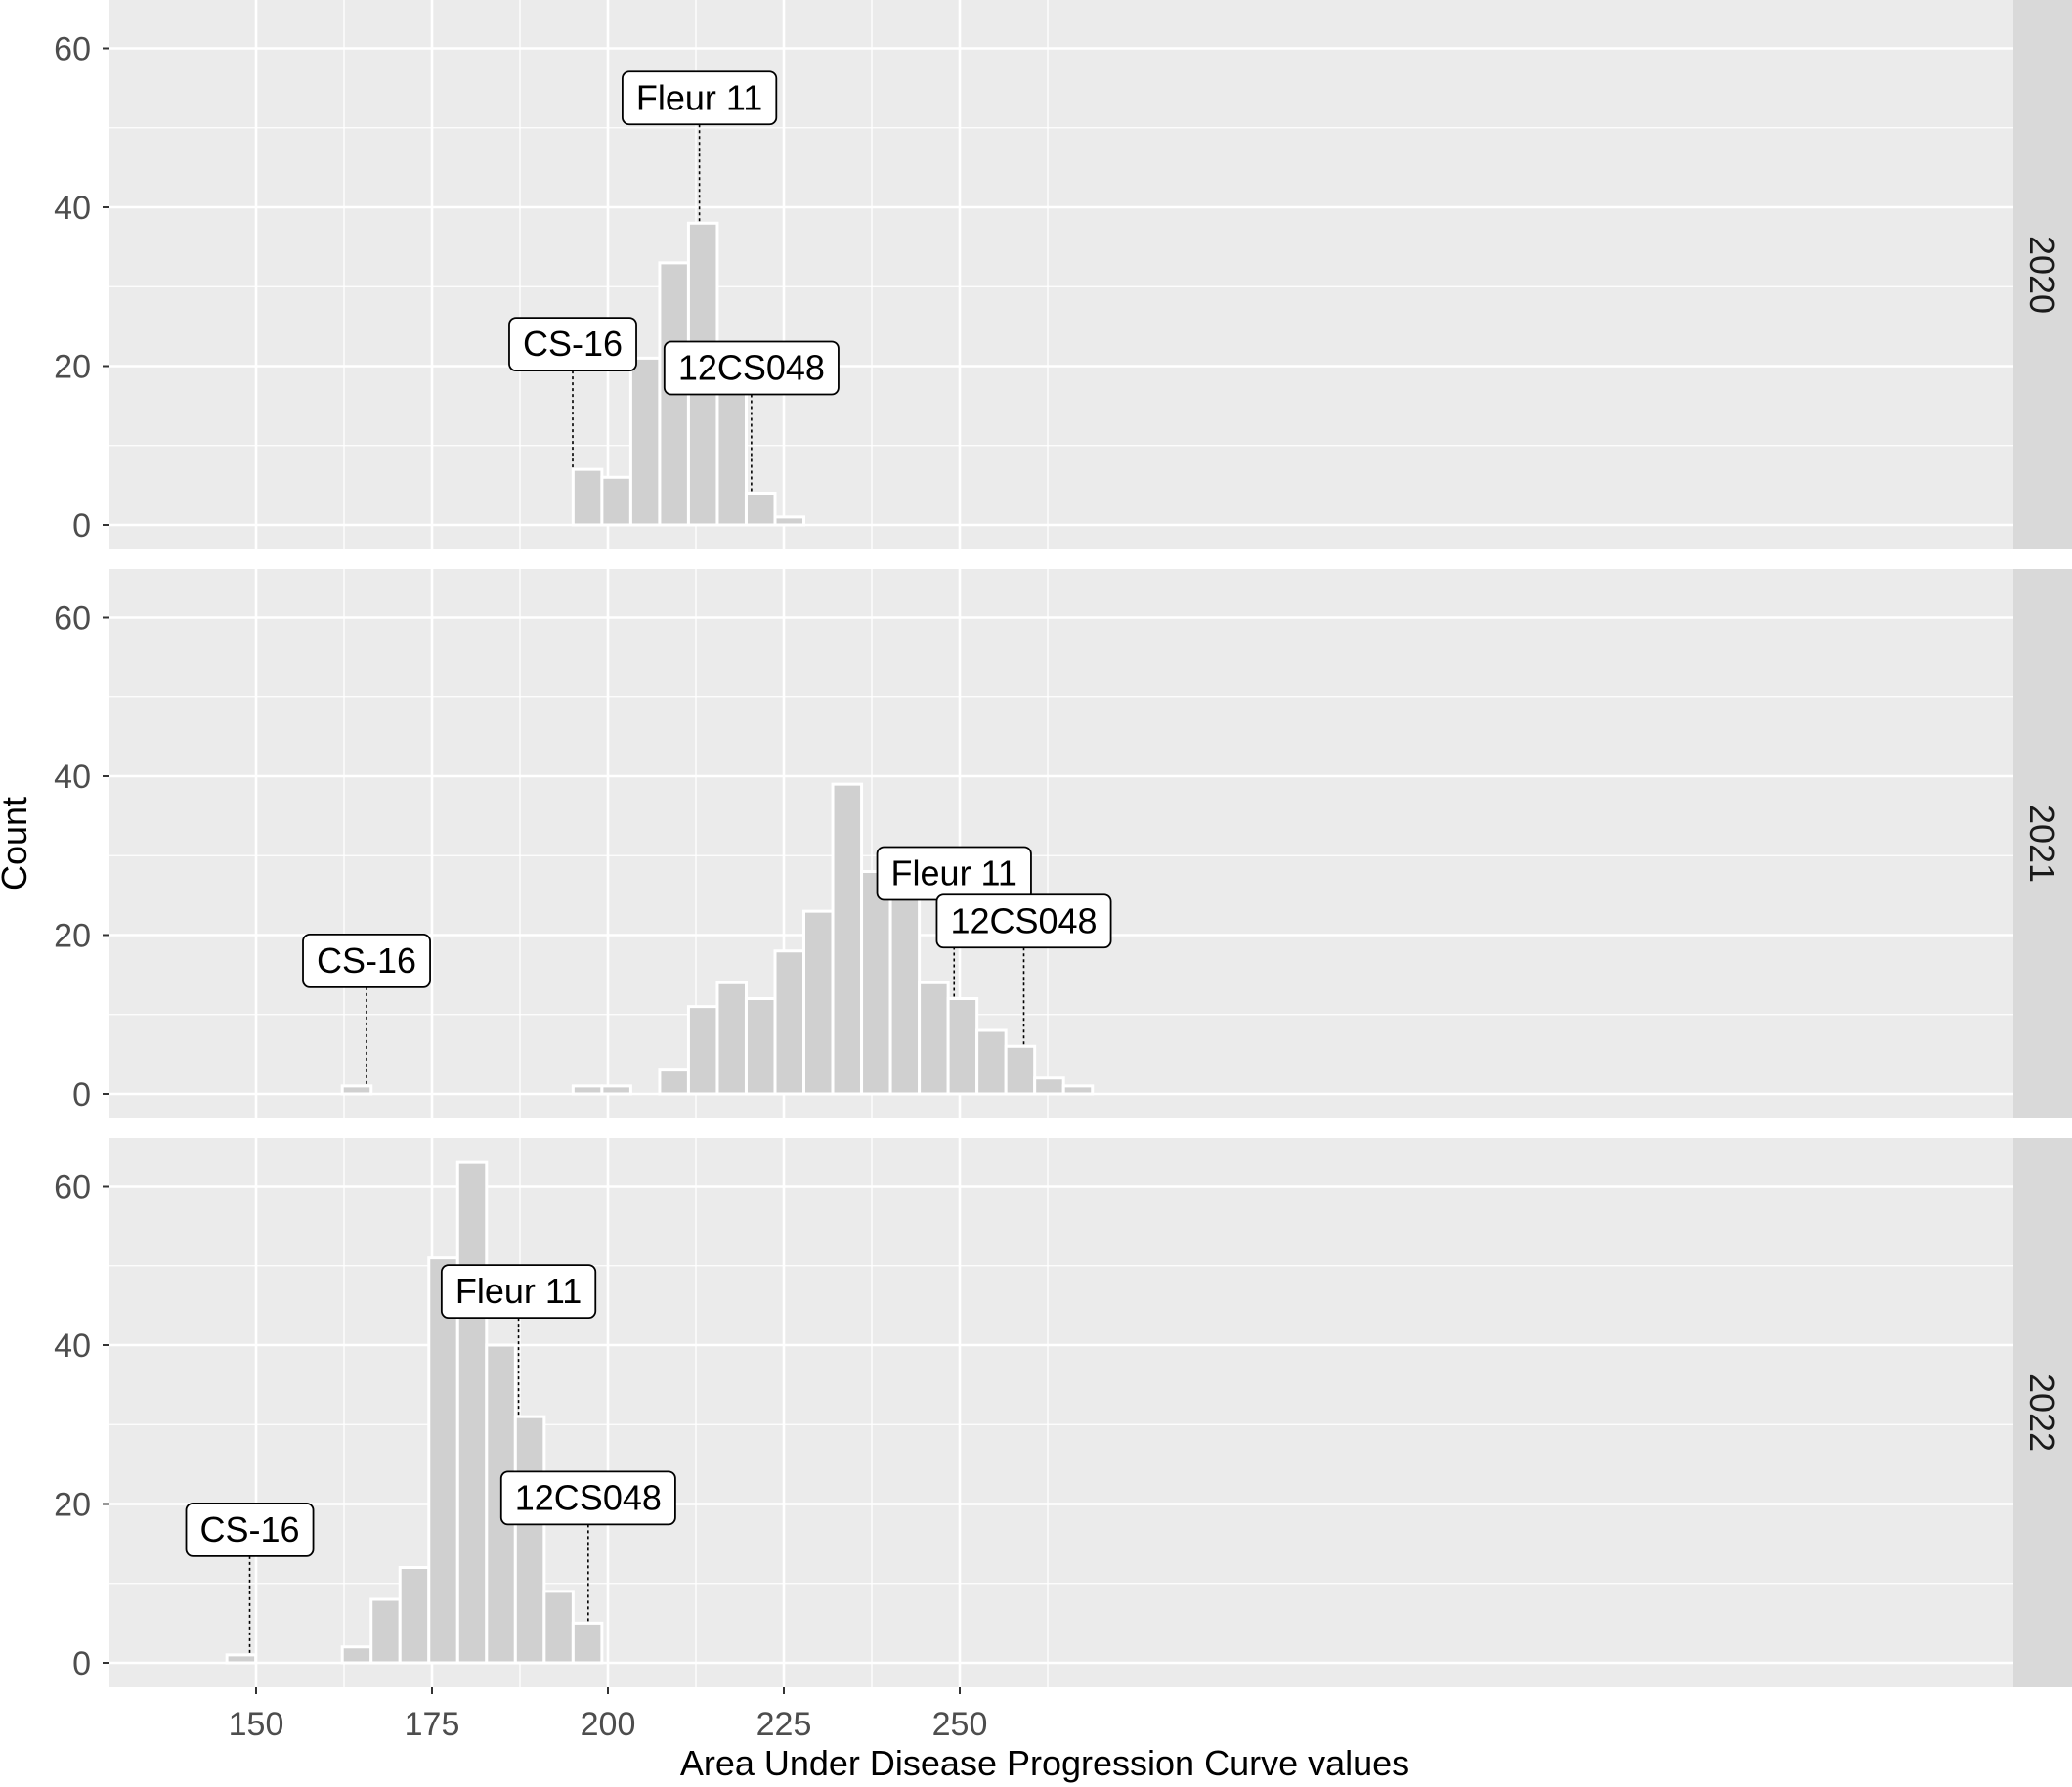 The width and height of the screenshot is (2072, 1787). I want to click on x-axis: 150 175 200 225 250, so click(608, 1715).